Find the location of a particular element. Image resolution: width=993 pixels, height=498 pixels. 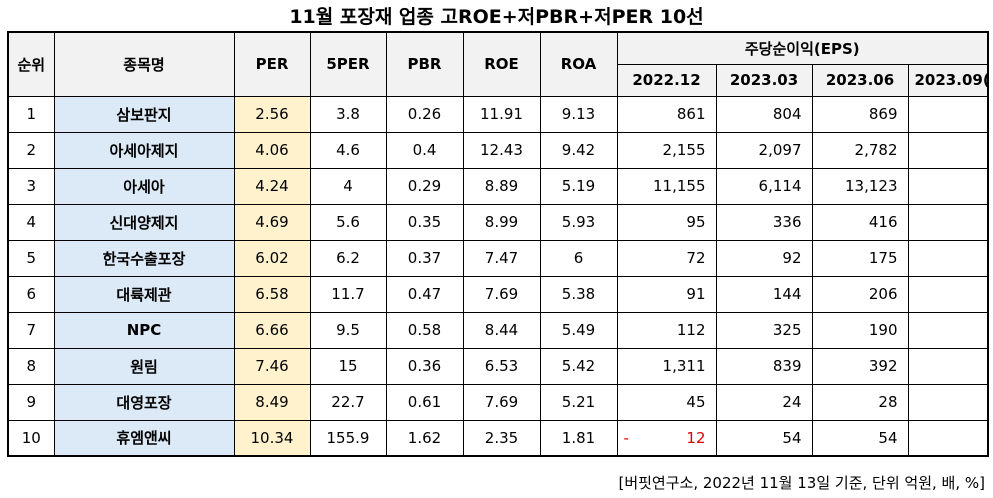

rank-cell: 3 is located at coordinates (31, 186).